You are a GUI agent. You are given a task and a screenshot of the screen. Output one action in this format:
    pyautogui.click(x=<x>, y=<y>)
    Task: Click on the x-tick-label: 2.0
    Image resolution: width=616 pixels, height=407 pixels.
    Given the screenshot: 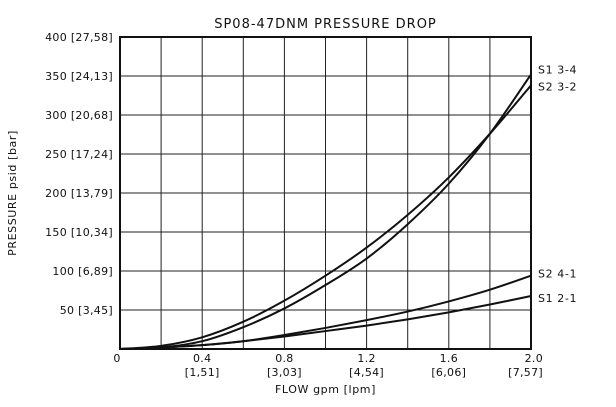 What is the action you would take?
    pyautogui.click(x=534, y=358)
    